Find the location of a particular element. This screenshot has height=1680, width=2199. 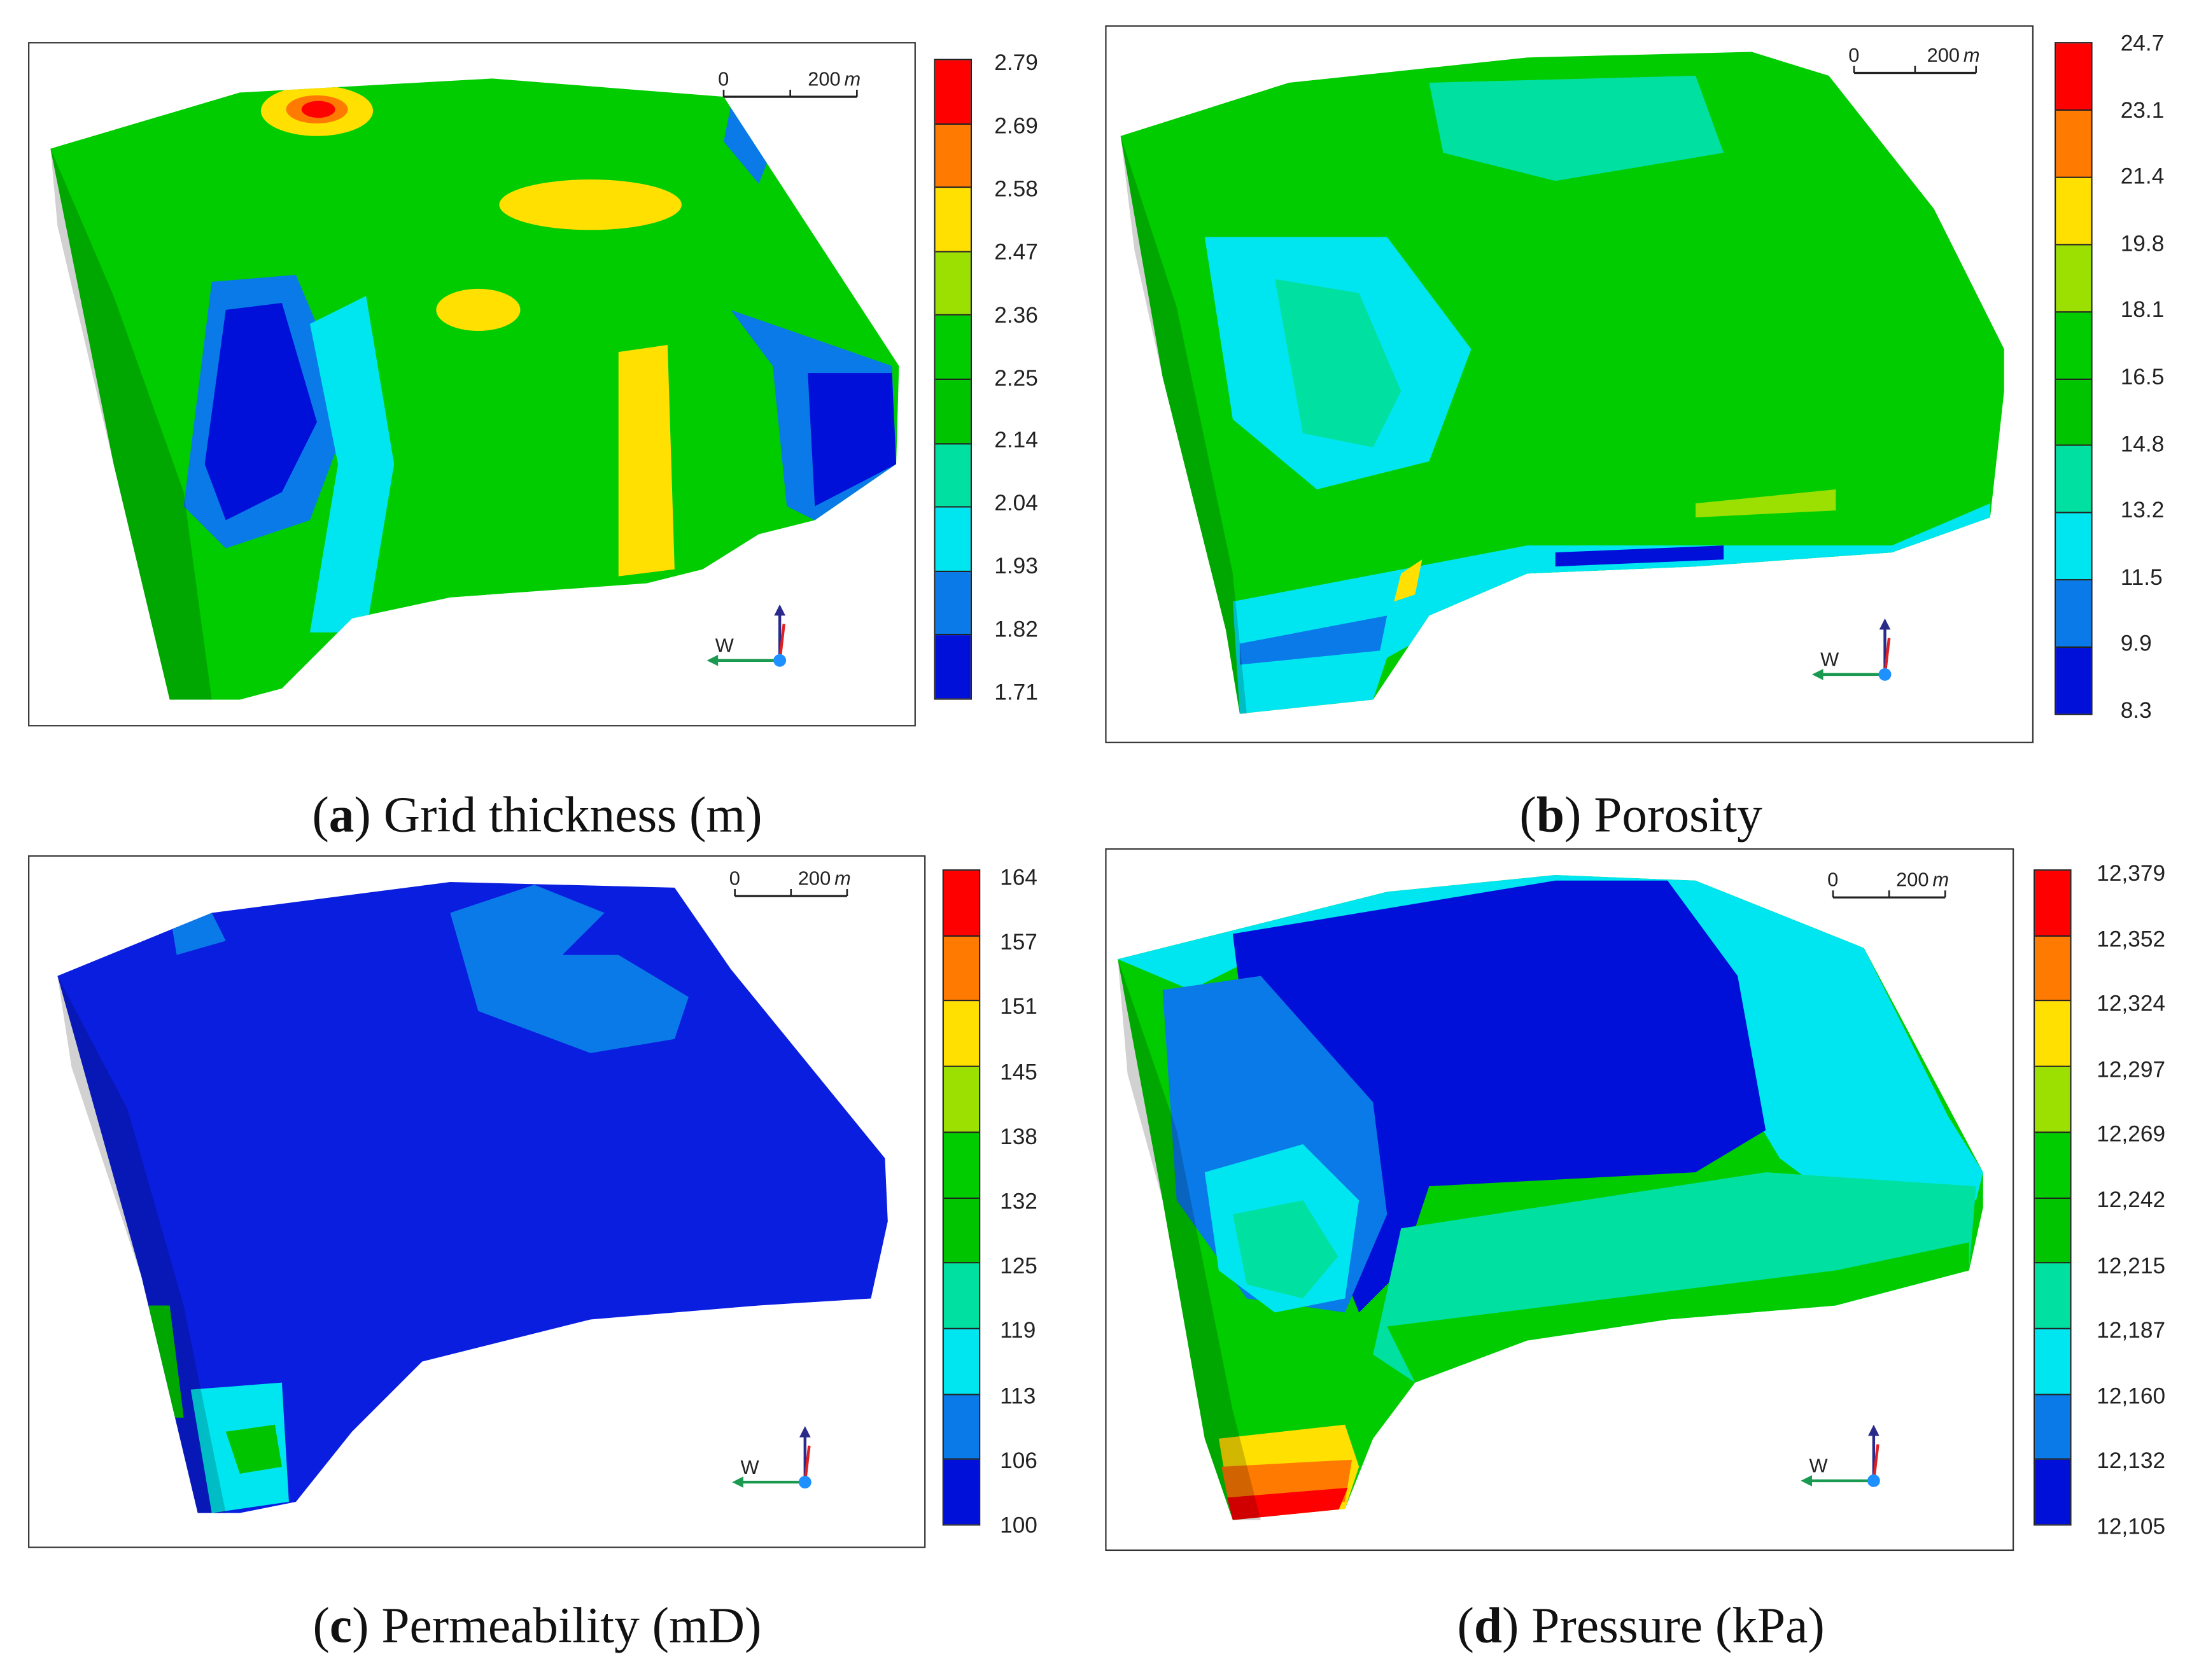

west-arrowhead is located at coordinates (713, 660).